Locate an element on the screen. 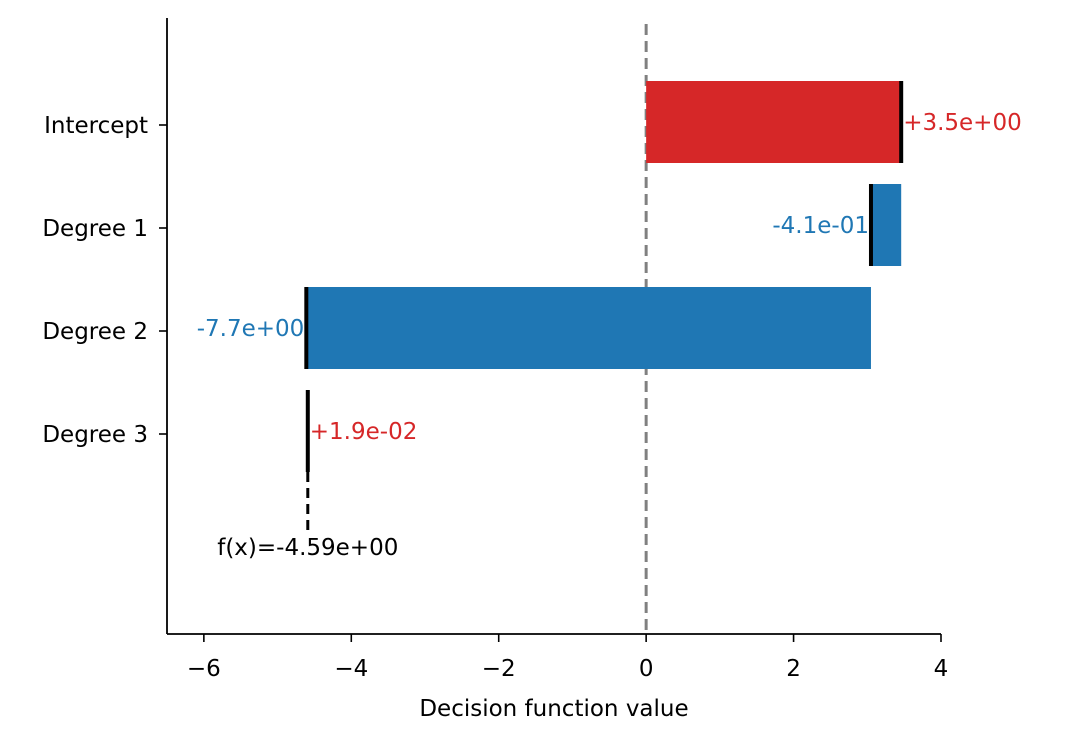 Image resolution: width=1065 pixels, height=742 pixels. bar-value-label-2: -7.7e+00 is located at coordinates (251, 329).